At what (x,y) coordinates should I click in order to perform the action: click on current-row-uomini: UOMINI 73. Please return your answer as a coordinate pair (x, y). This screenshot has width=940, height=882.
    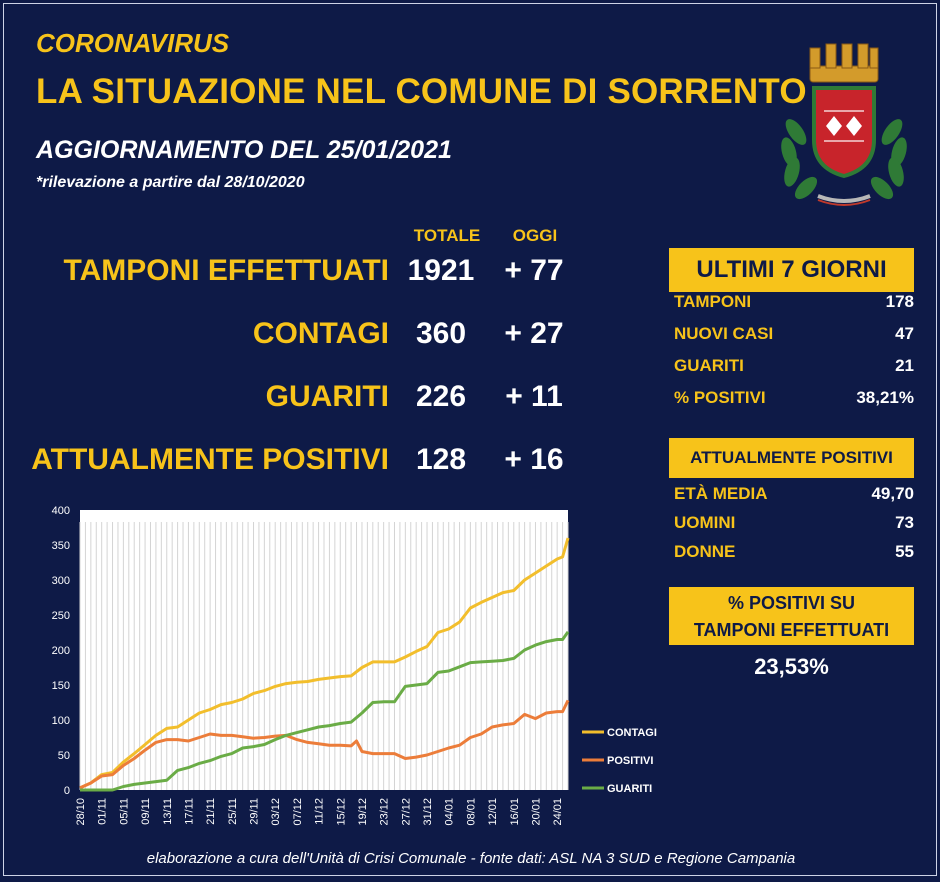
    Looking at the image, I should click on (794, 527).